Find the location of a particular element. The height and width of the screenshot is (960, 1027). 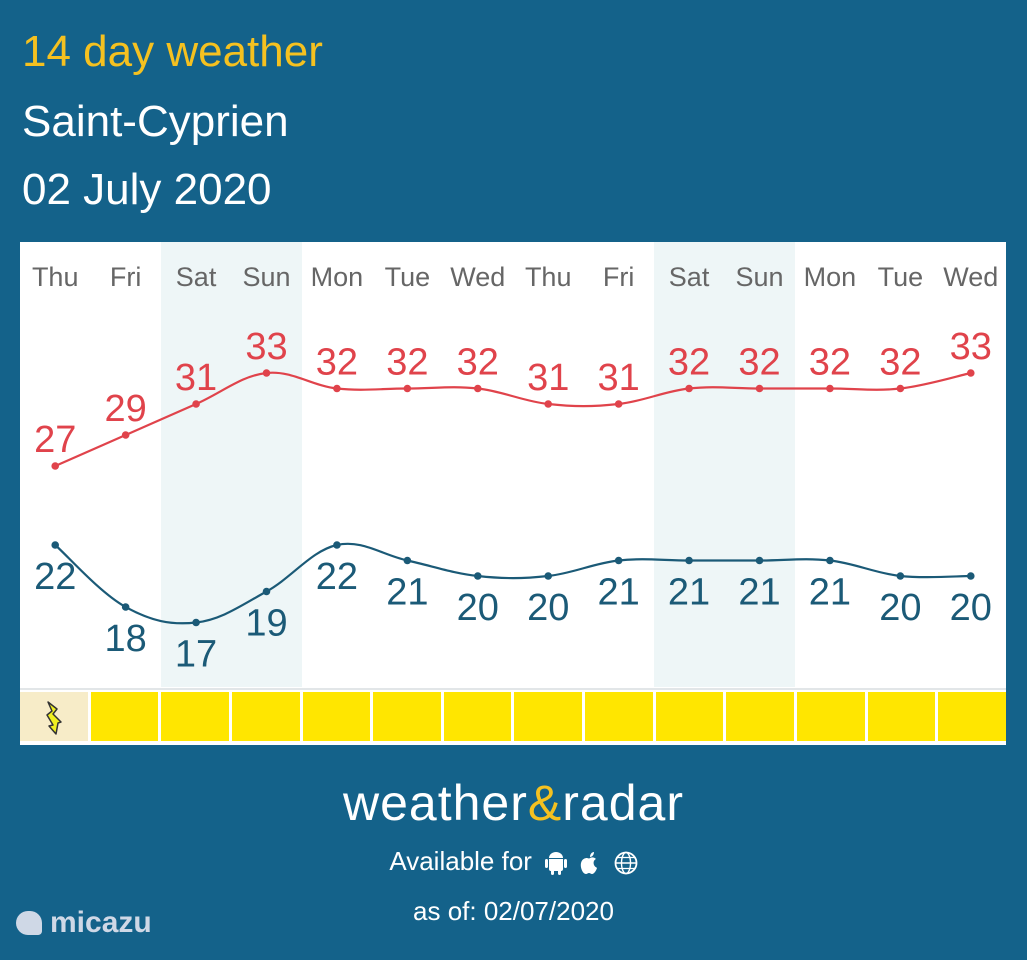

android-icon is located at coordinates (556, 863).